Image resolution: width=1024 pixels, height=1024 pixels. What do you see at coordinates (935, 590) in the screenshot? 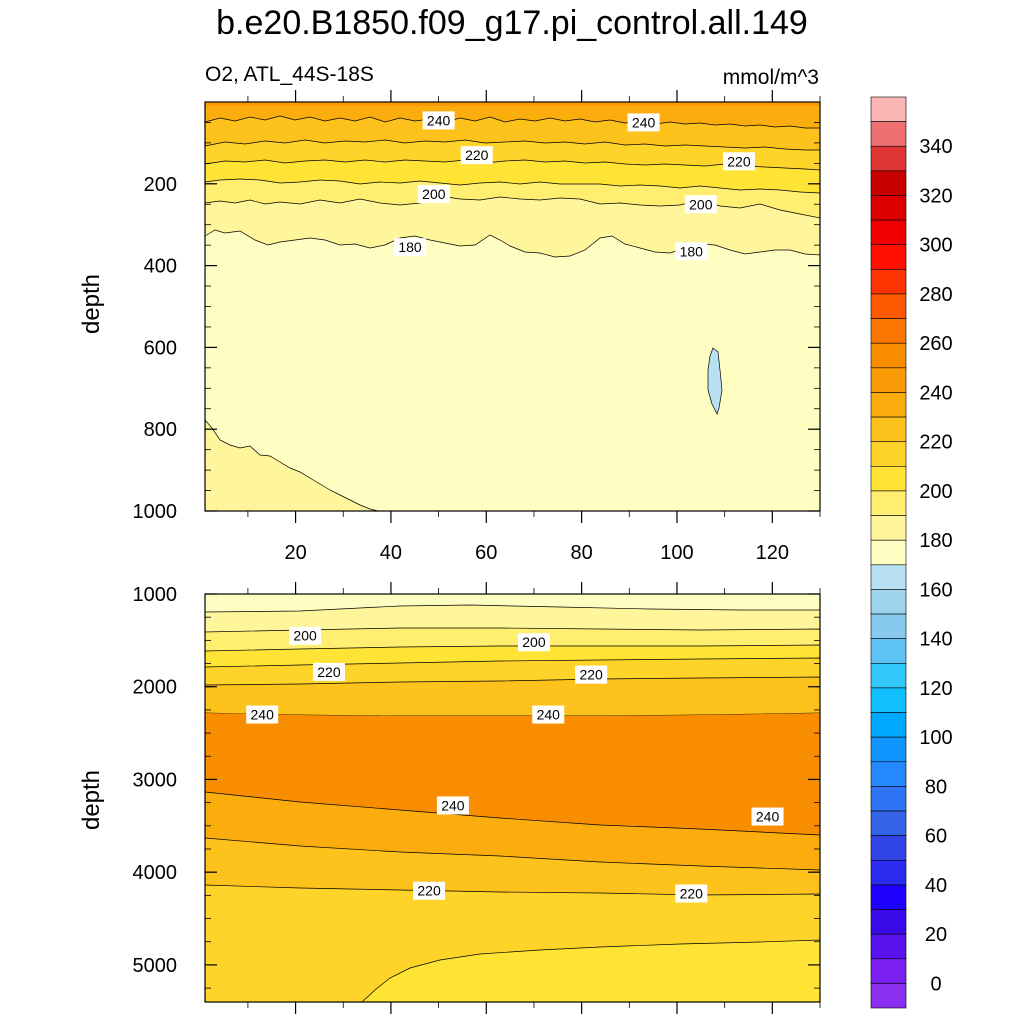
I see `colorbar-label: 160` at bounding box center [935, 590].